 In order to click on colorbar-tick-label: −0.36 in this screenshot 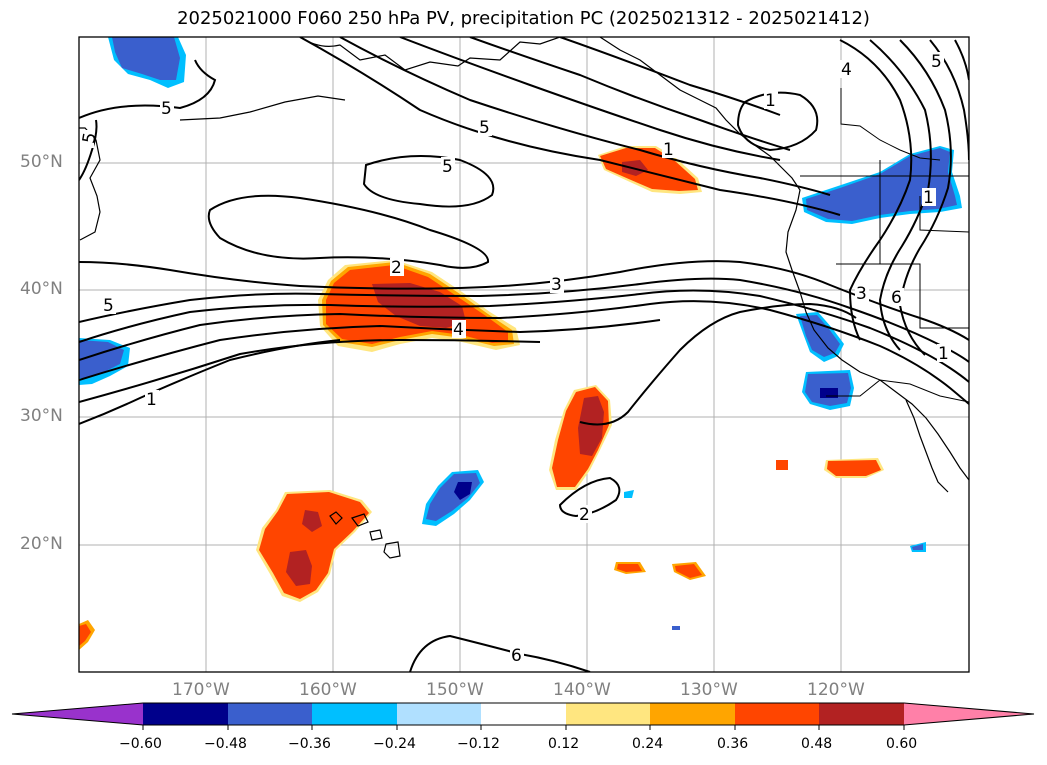, I will do `click(309, 744)`.